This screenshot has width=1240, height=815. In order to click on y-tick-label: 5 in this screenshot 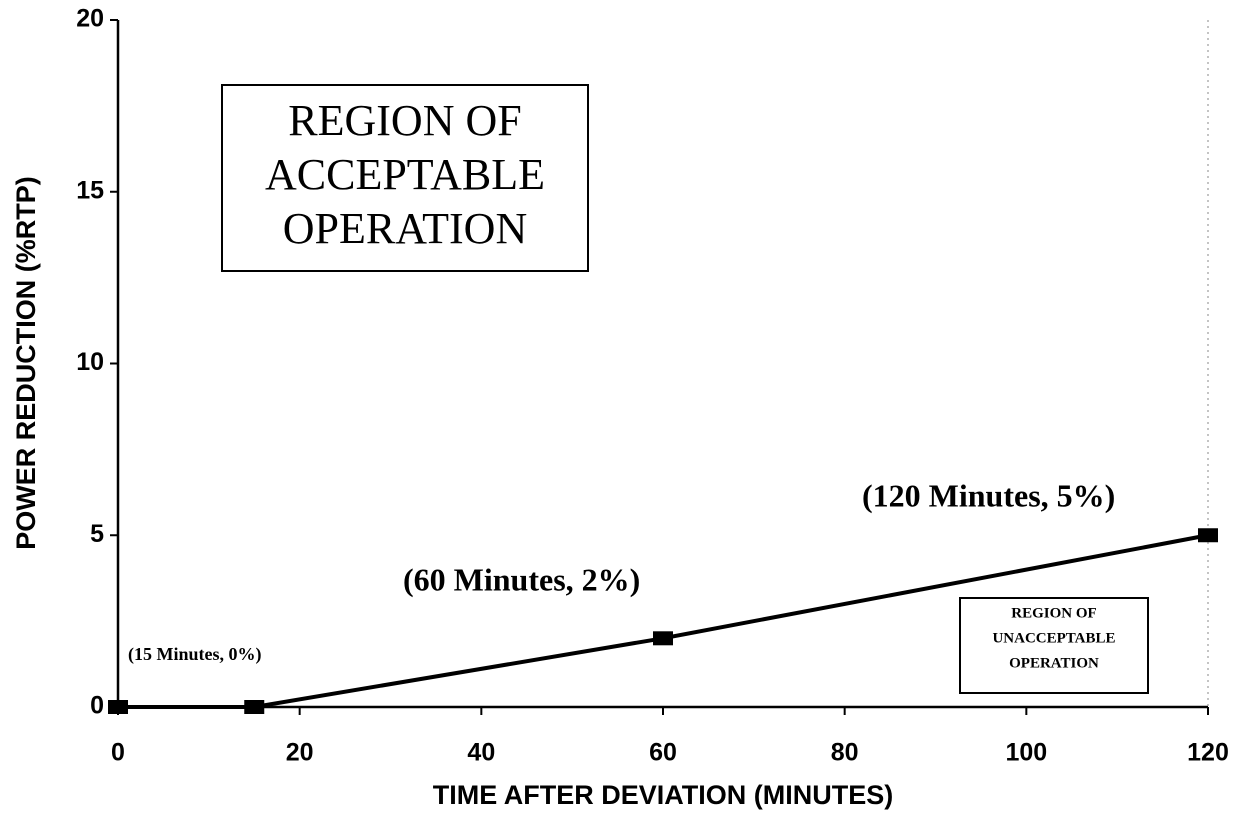, I will do `click(97, 534)`.